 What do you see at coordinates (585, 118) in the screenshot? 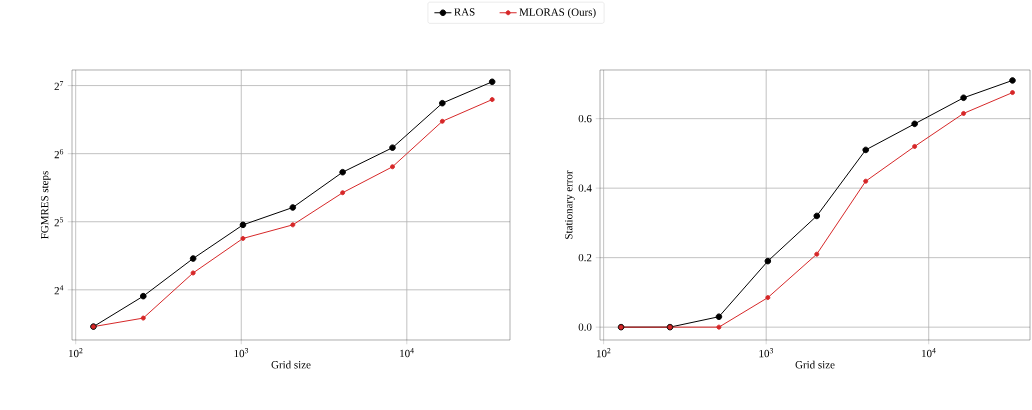
I see `y-tick-label: 0.6` at bounding box center [585, 118].